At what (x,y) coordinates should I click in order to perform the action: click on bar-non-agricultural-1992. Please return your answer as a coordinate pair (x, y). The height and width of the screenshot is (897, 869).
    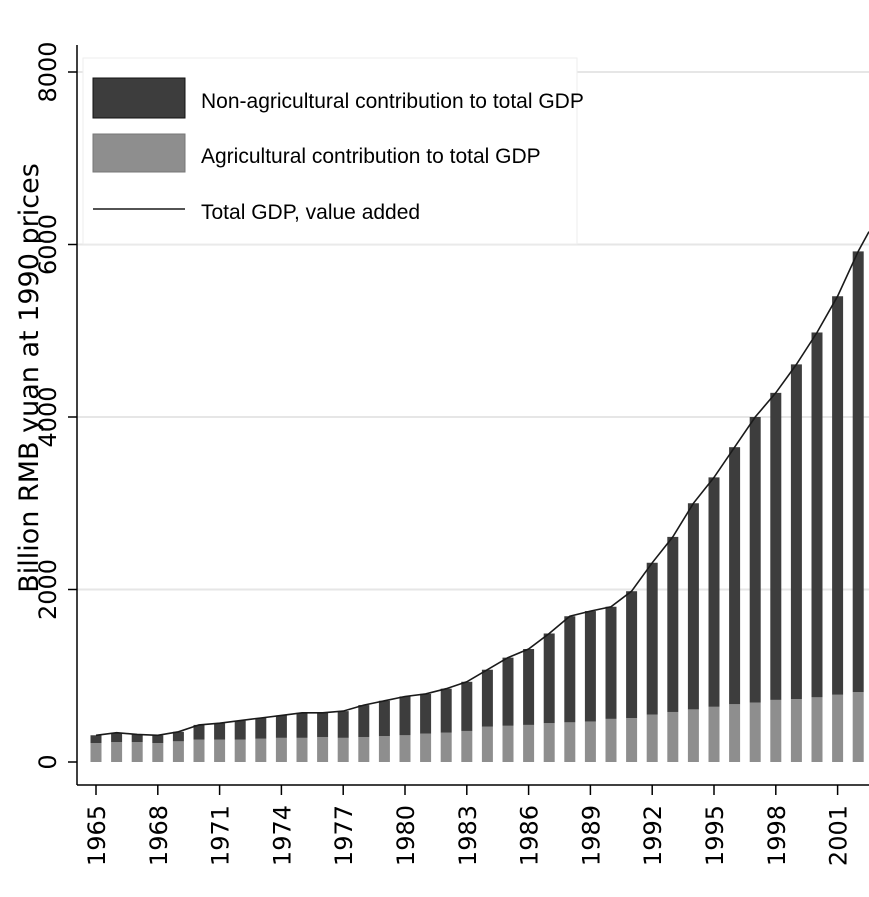
    Looking at the image, I should click on (652, 638).